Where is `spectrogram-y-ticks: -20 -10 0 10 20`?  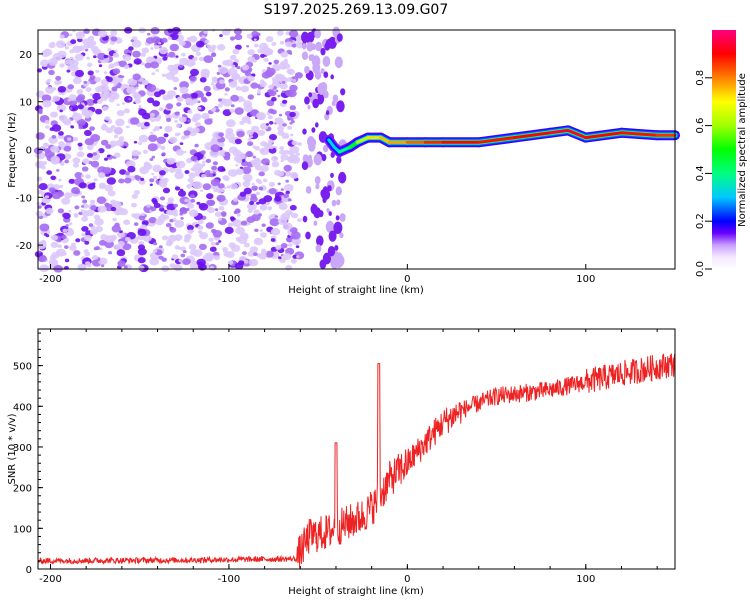 spectrogram-y-ticks: -20 -10 0 10 20 is located at coordinates (29, 151).